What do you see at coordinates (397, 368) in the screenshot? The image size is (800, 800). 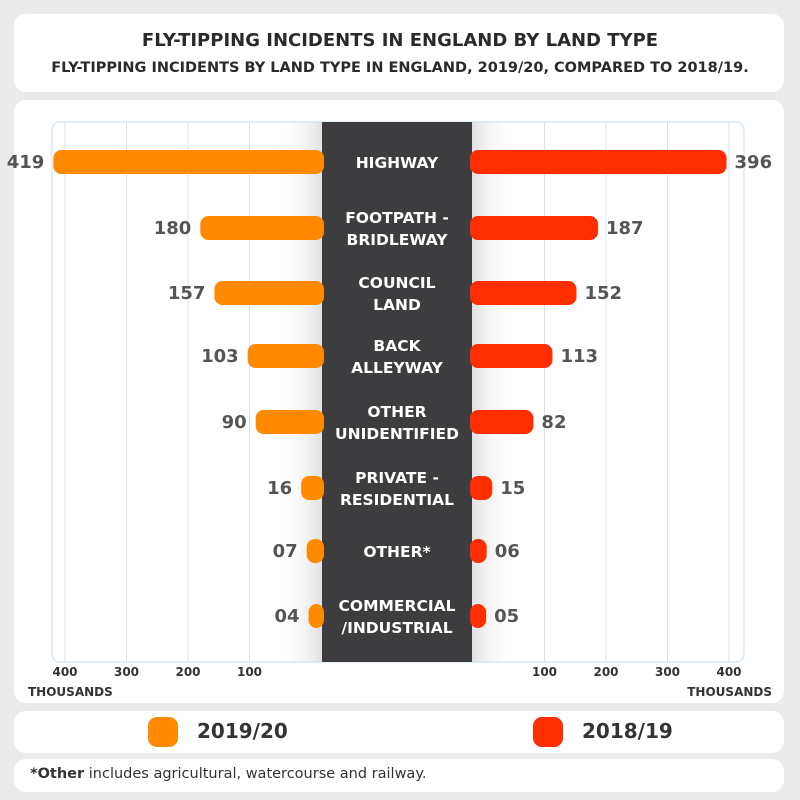 I see `category-label: ALLEYWAY` at bounding box center [397, 368].